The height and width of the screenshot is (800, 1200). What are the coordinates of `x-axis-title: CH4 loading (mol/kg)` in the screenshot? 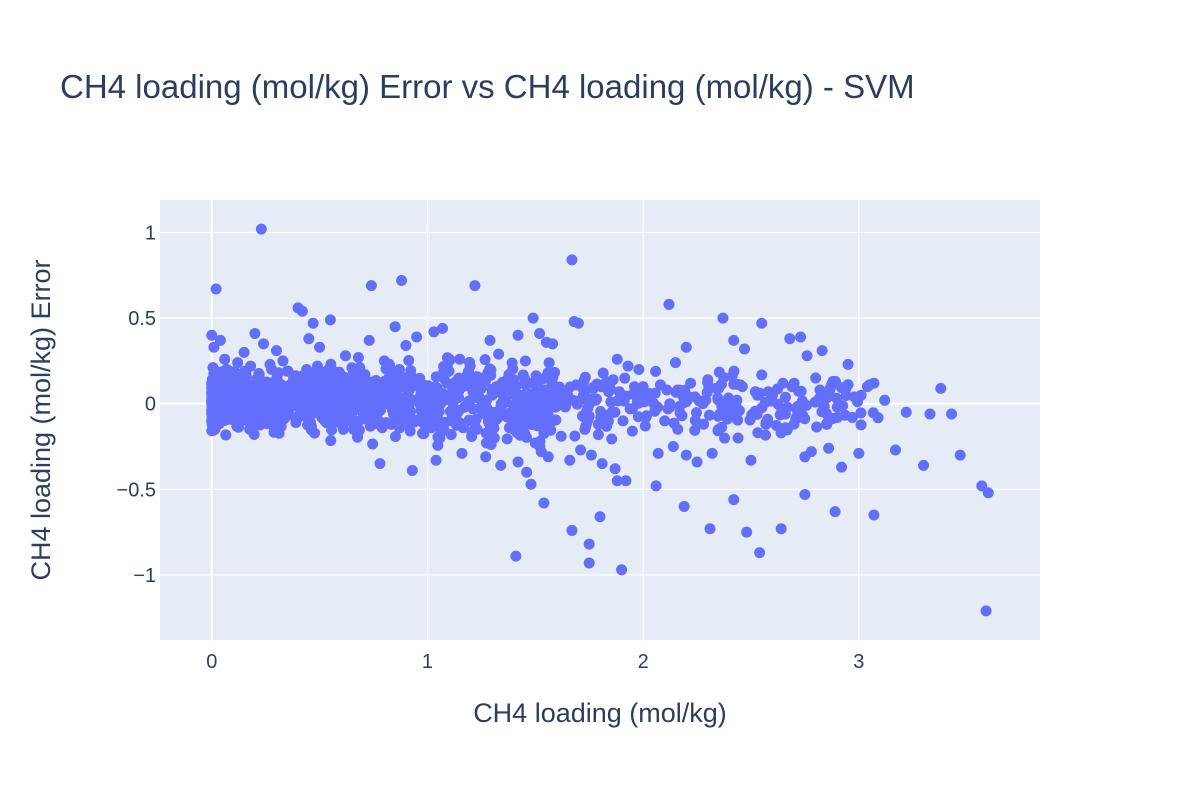 It's located at (600, 713).